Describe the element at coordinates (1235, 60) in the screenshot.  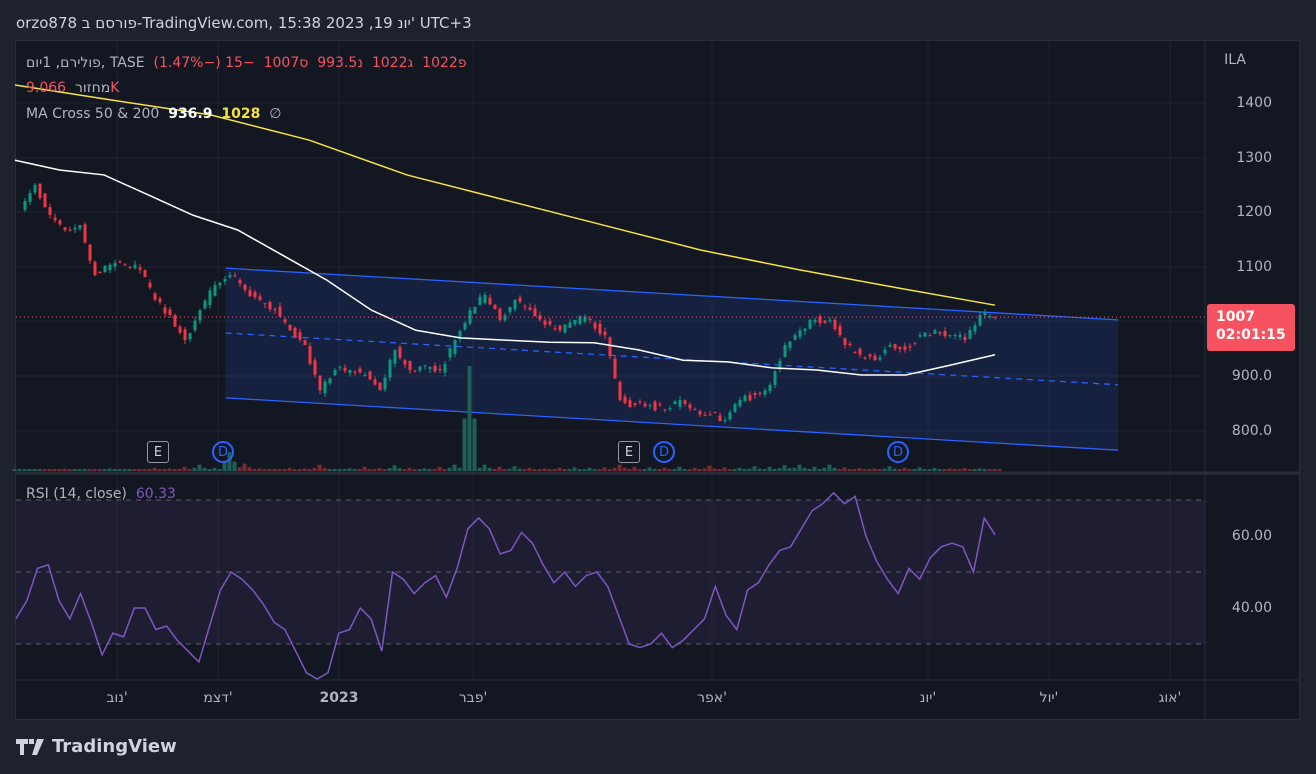
I see `currency-label: ILA` at that location.